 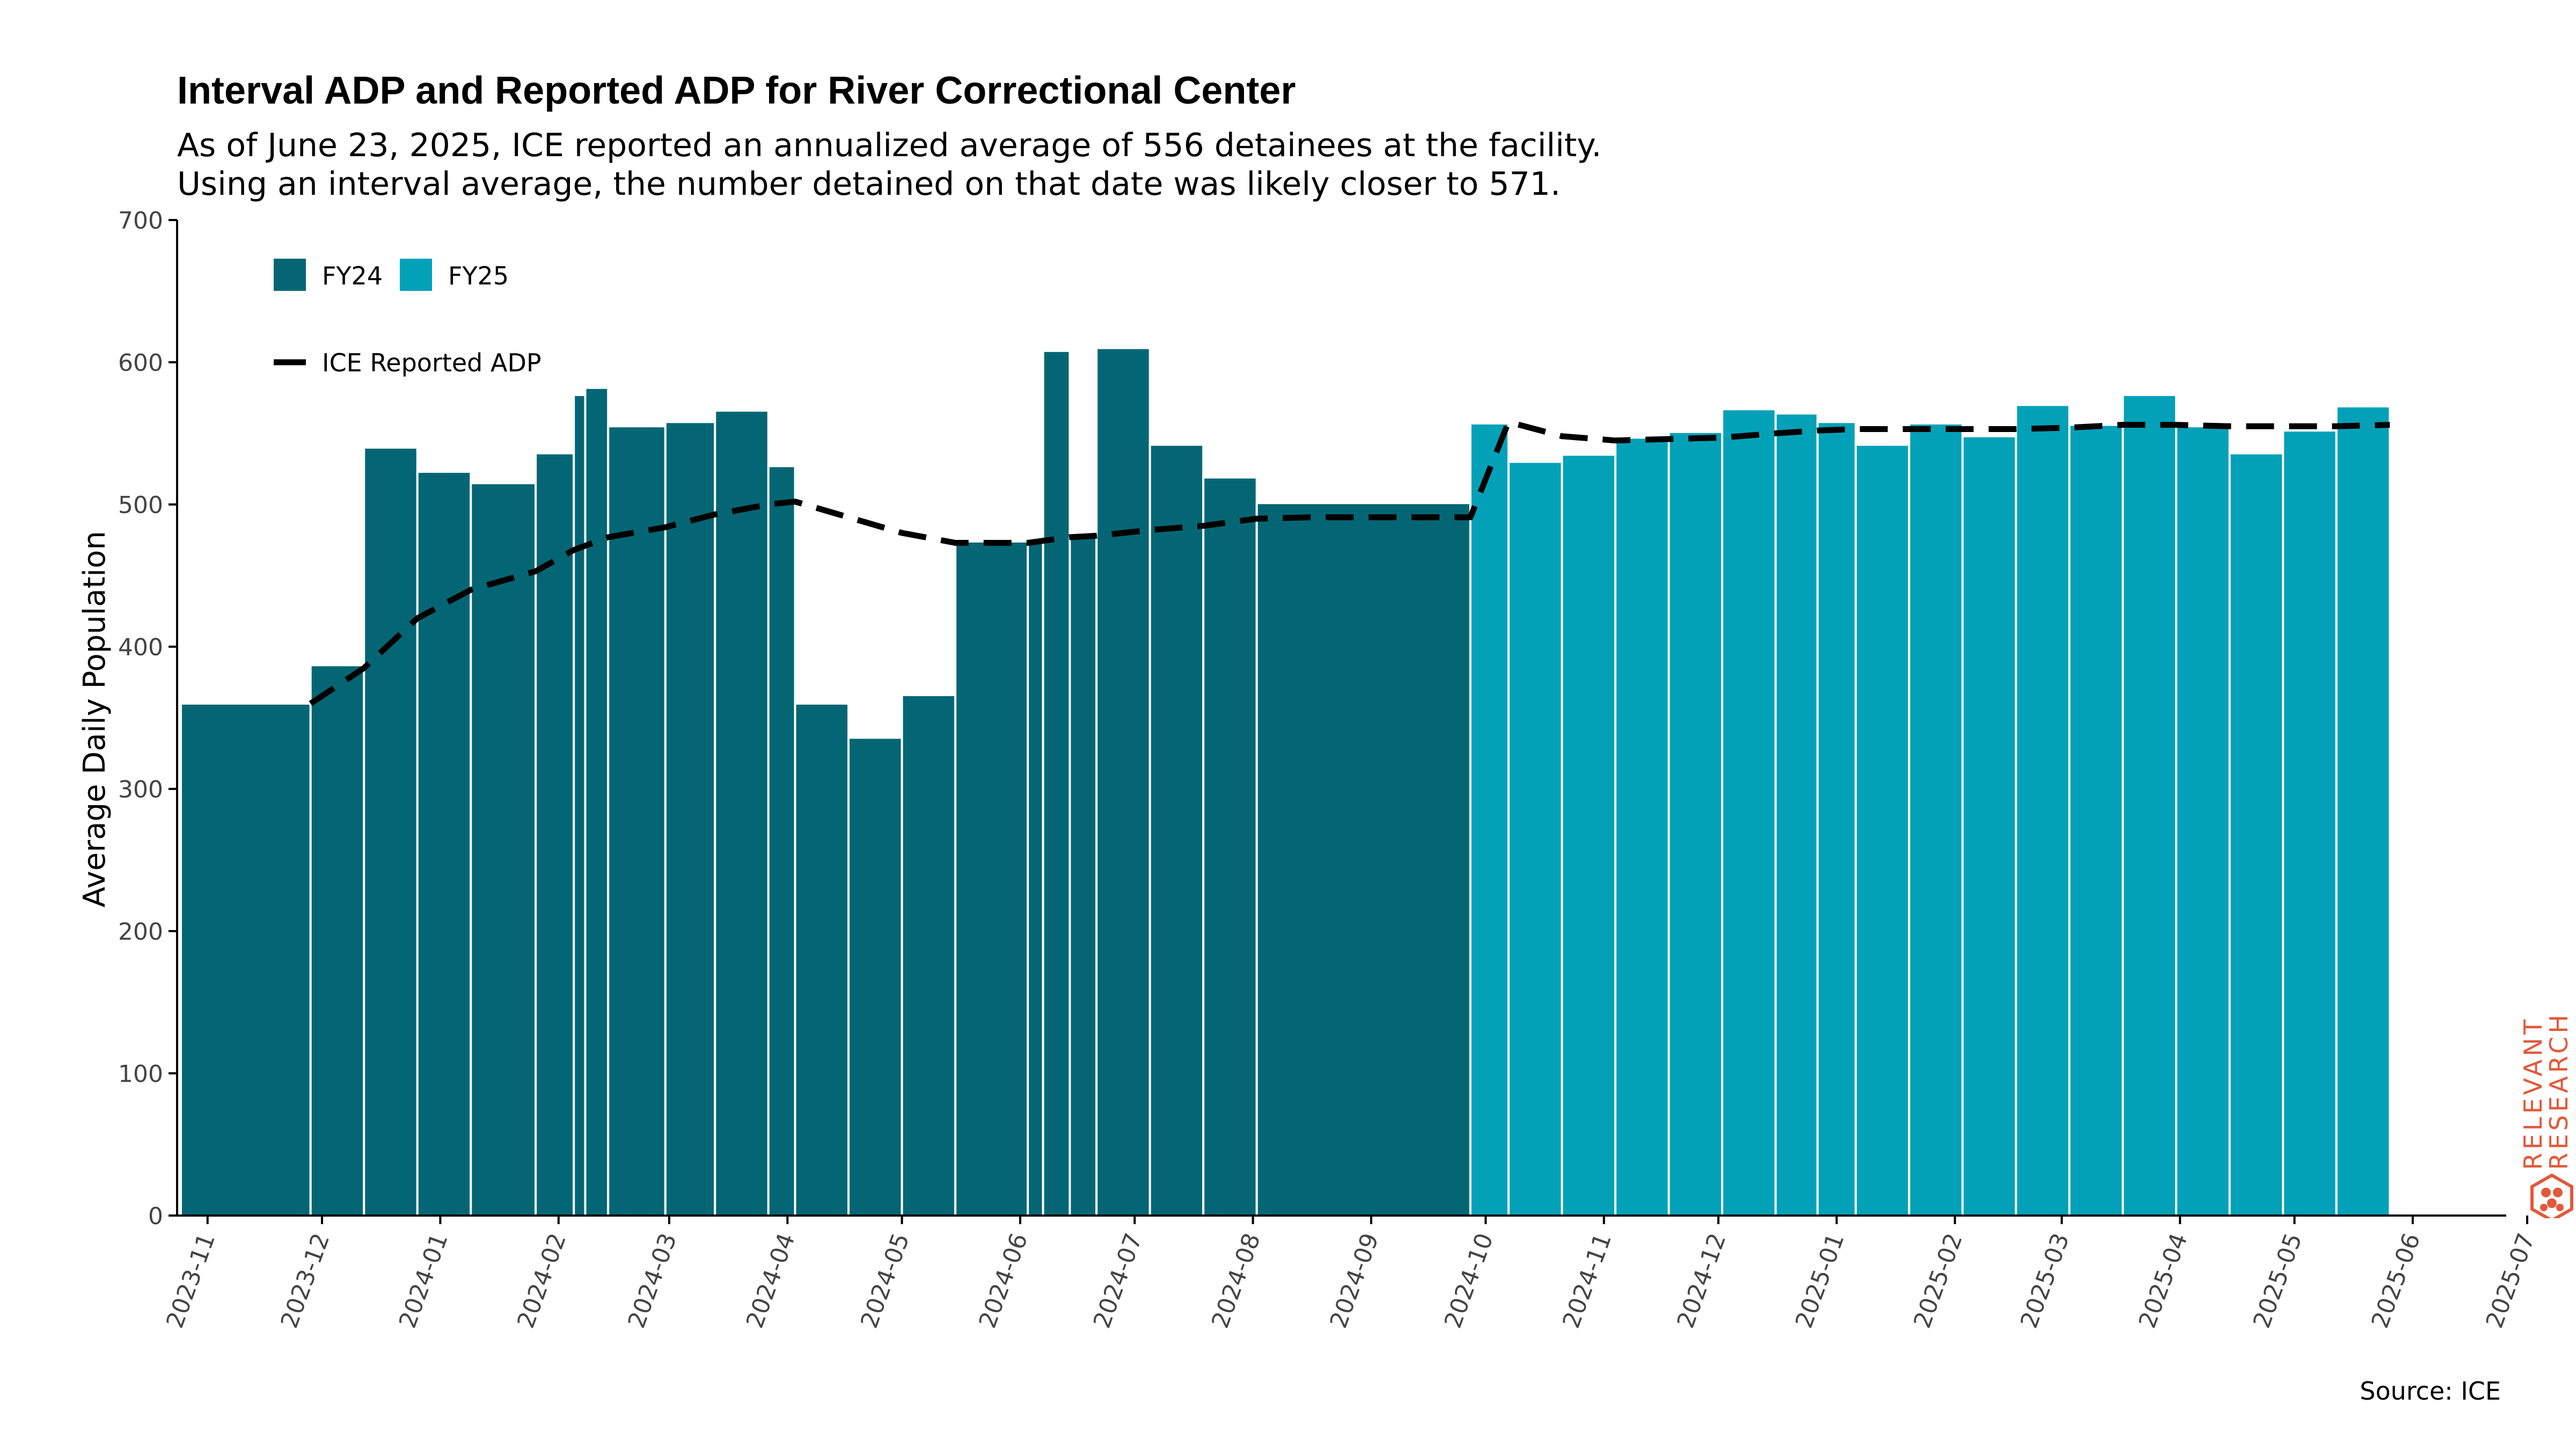 I want to click on x-tick-label: 2024-08, so click(x=1236, y=1280).